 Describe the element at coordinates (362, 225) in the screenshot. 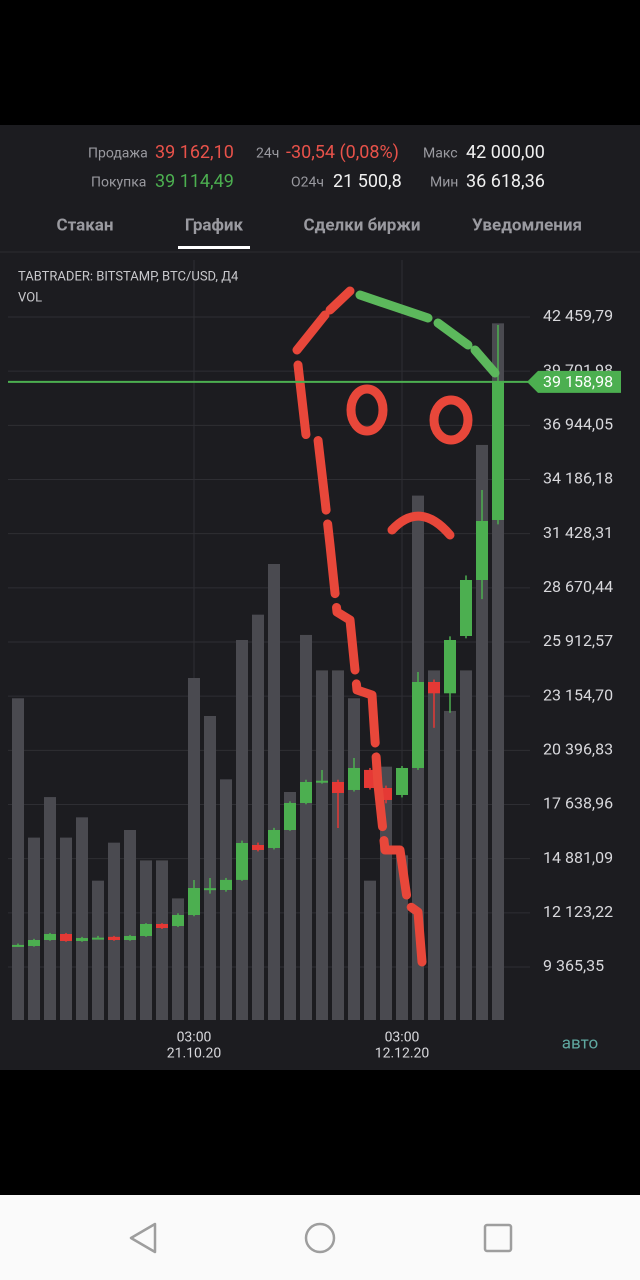

I see `tab: Сделки биржи` at that location.